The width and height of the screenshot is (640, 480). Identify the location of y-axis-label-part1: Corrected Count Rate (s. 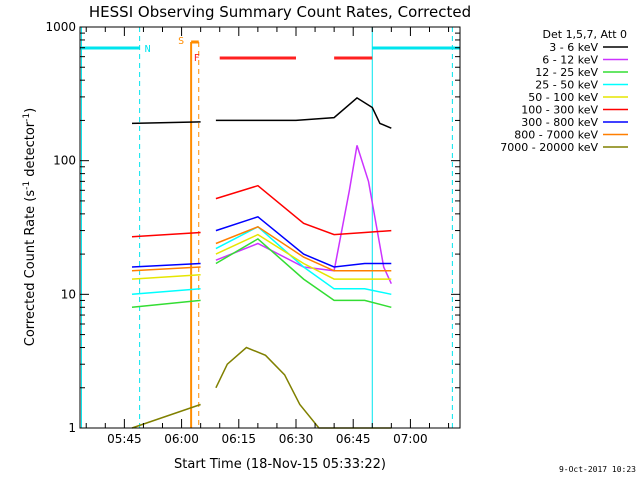
(30, 268).